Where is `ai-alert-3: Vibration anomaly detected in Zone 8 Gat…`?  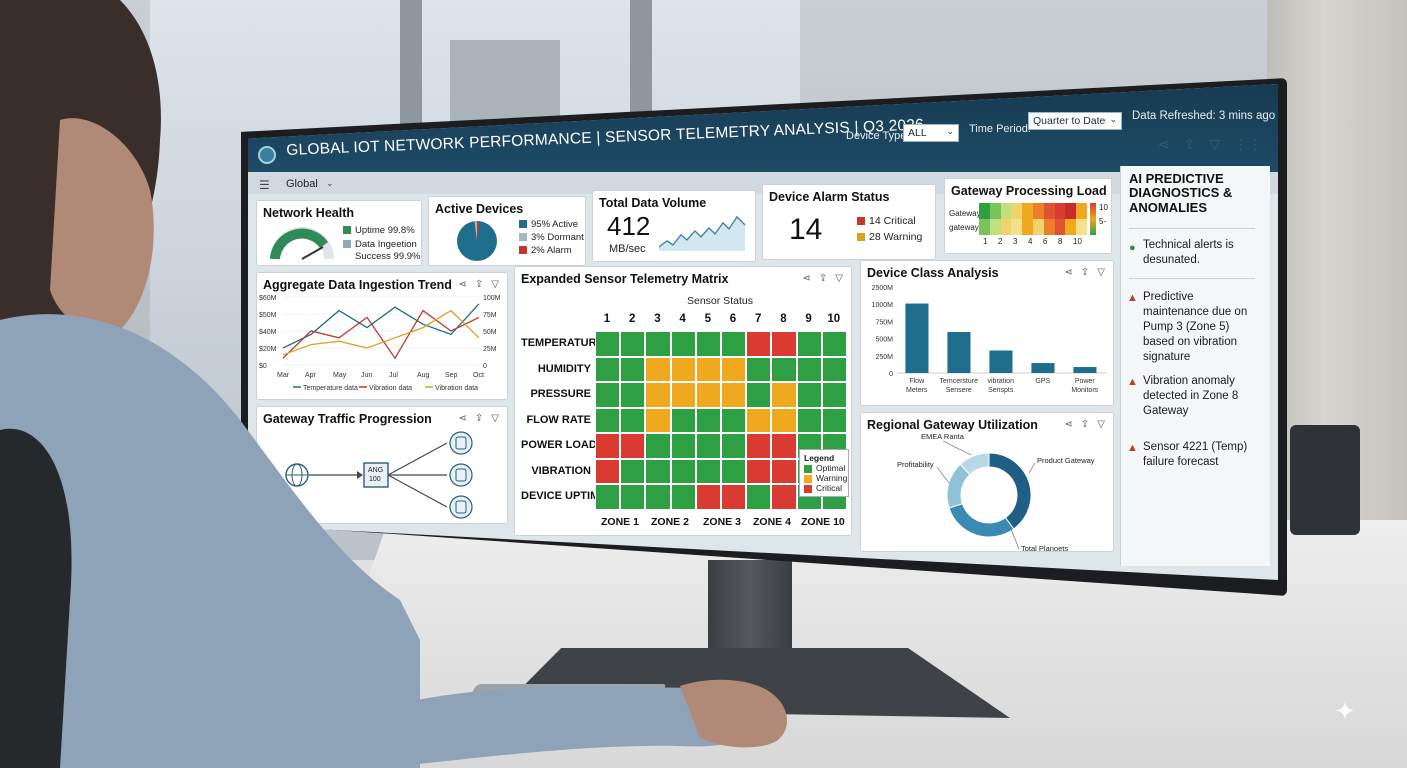 ai-alert-3: Vibration anomaly detected in Zone 8 Gat… is located at coordinates (1191, 396).